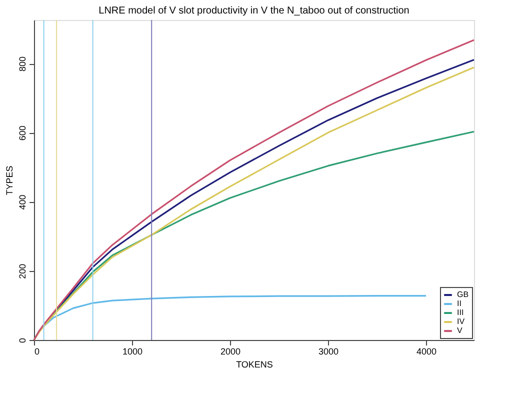 The width and height of the screenshot is (512, 403). Describe the element at coordinates (461, 321) in the screenshot. I see `legend-label: IV` at that location.